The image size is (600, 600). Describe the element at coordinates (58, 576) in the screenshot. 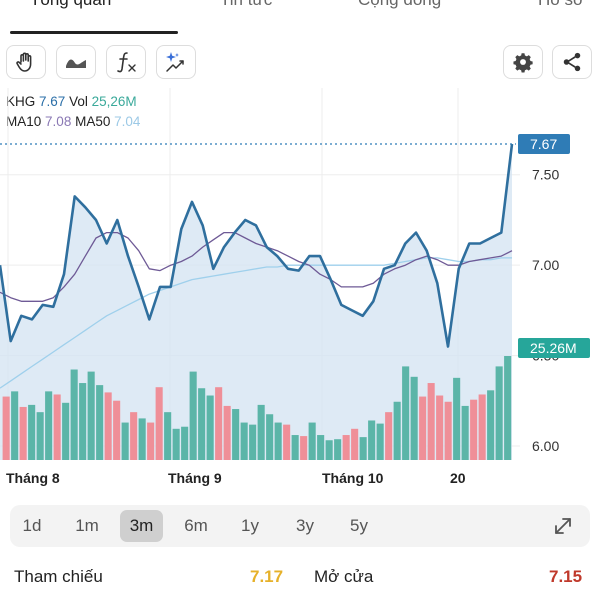

I see `reference-price-label: Tham chiếu` at that location.